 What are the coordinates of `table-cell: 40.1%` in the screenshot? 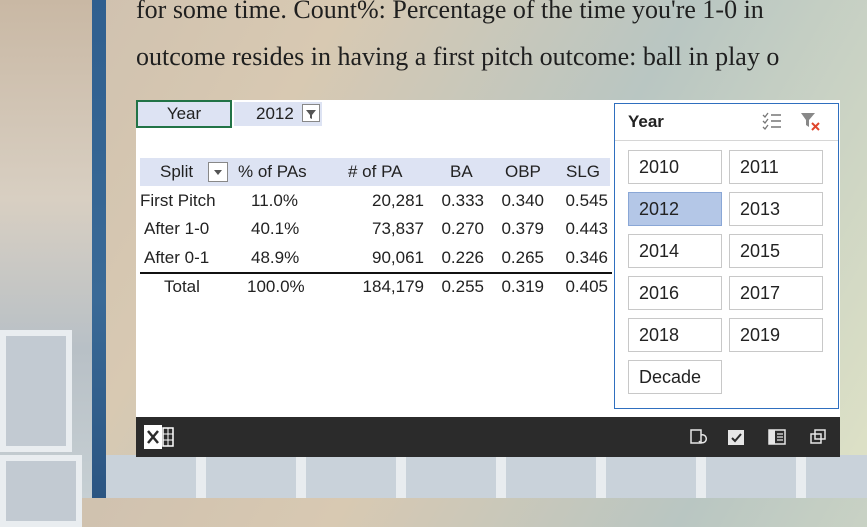 It's located at (275, 228).